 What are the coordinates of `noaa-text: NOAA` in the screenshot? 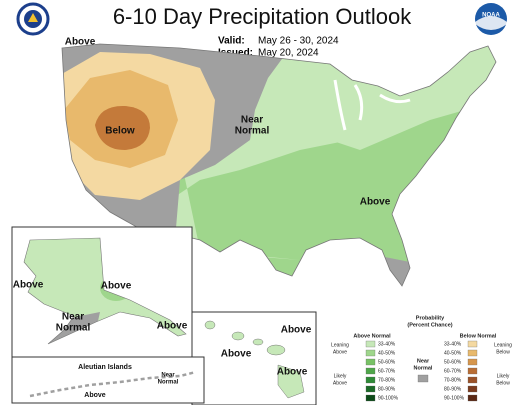 It's located at (491, 16).